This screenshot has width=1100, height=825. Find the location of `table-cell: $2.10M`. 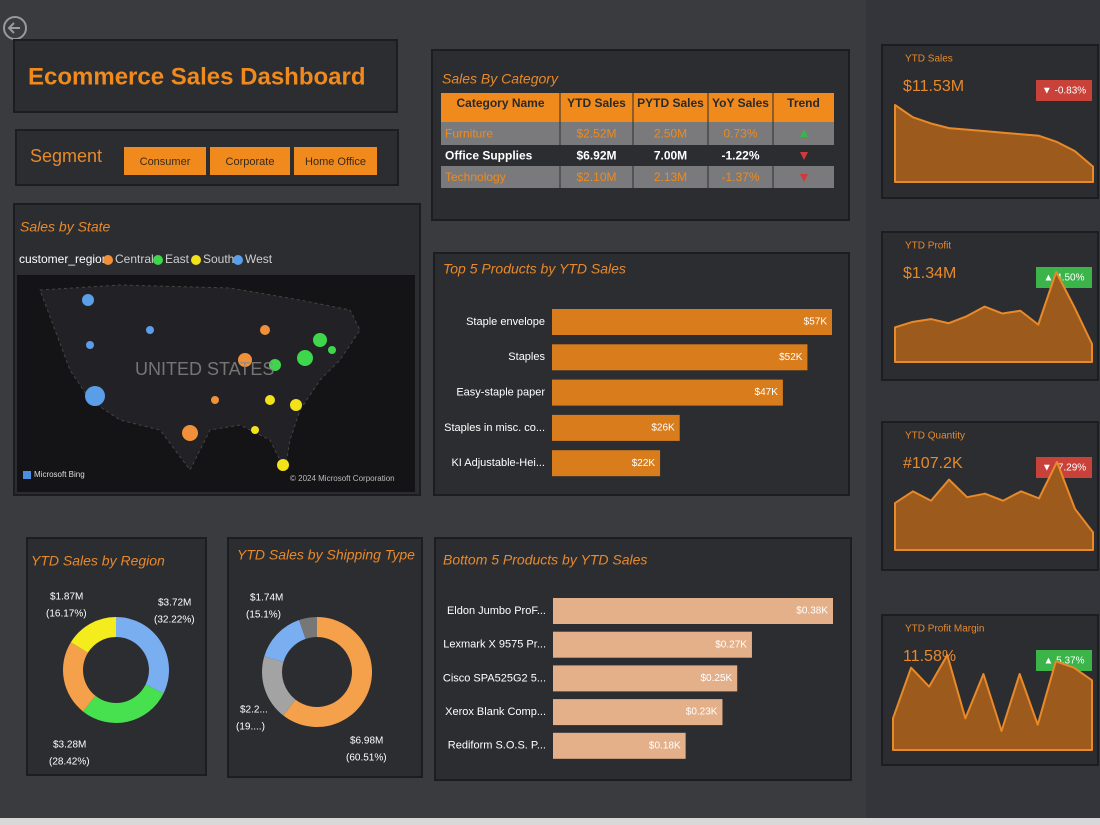

table-cell: $2.10M is located at coordinates (596, 177).